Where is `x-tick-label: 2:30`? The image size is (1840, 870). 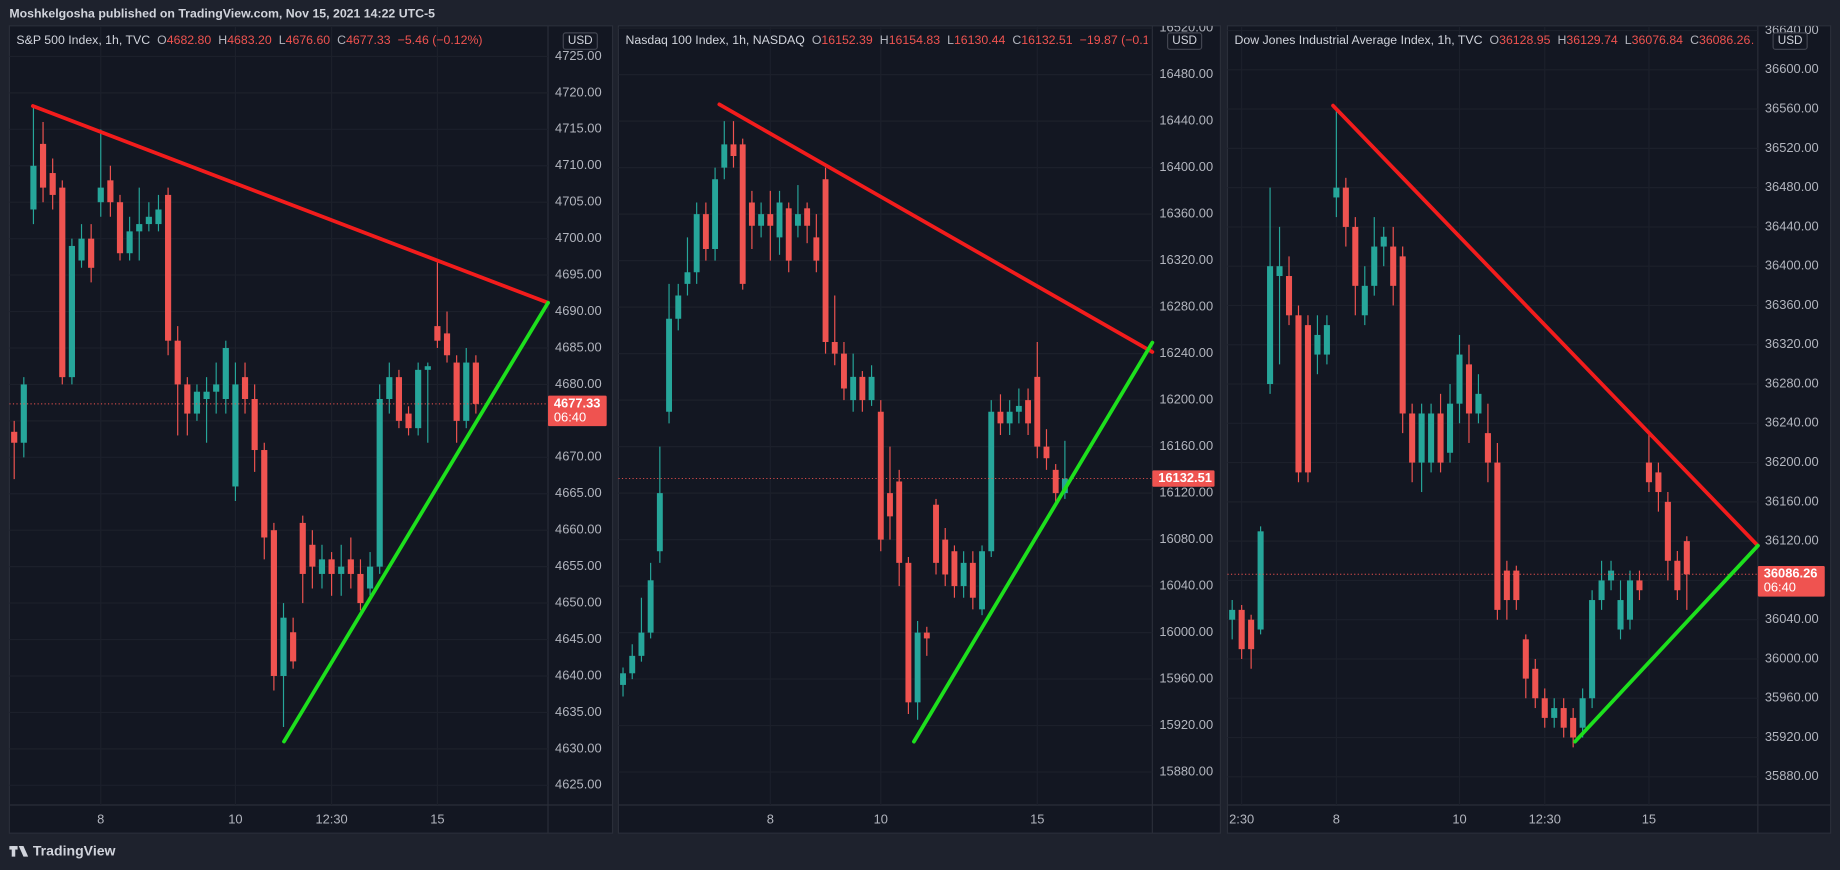
x-tick-label: 2:30 is located at coordinates (1241, 819).